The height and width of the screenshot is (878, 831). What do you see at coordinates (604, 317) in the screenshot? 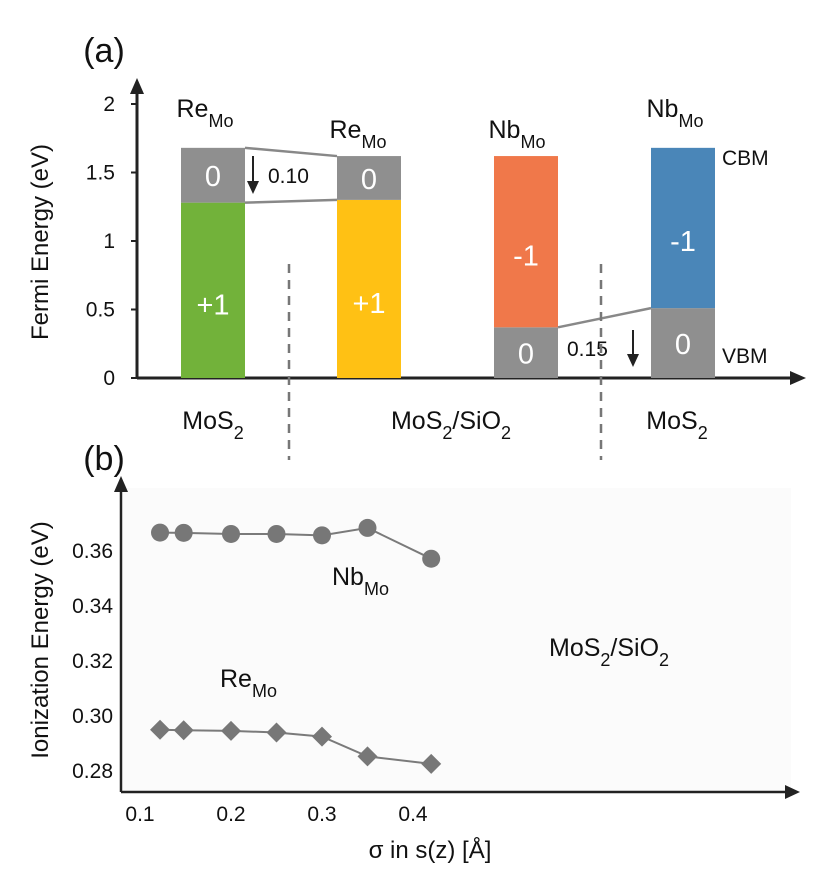
I see `level-connector-nb` at bounding box center [604, 317].